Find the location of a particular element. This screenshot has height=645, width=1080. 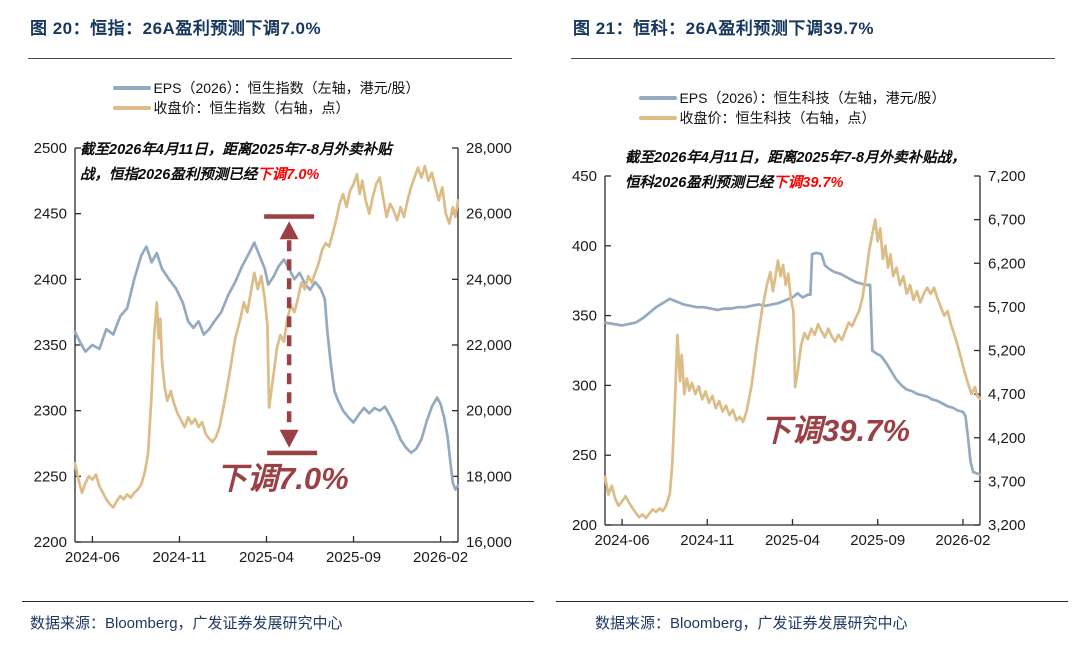

y-right-tick-label: 20,000 is located at coordinates (489, 411).